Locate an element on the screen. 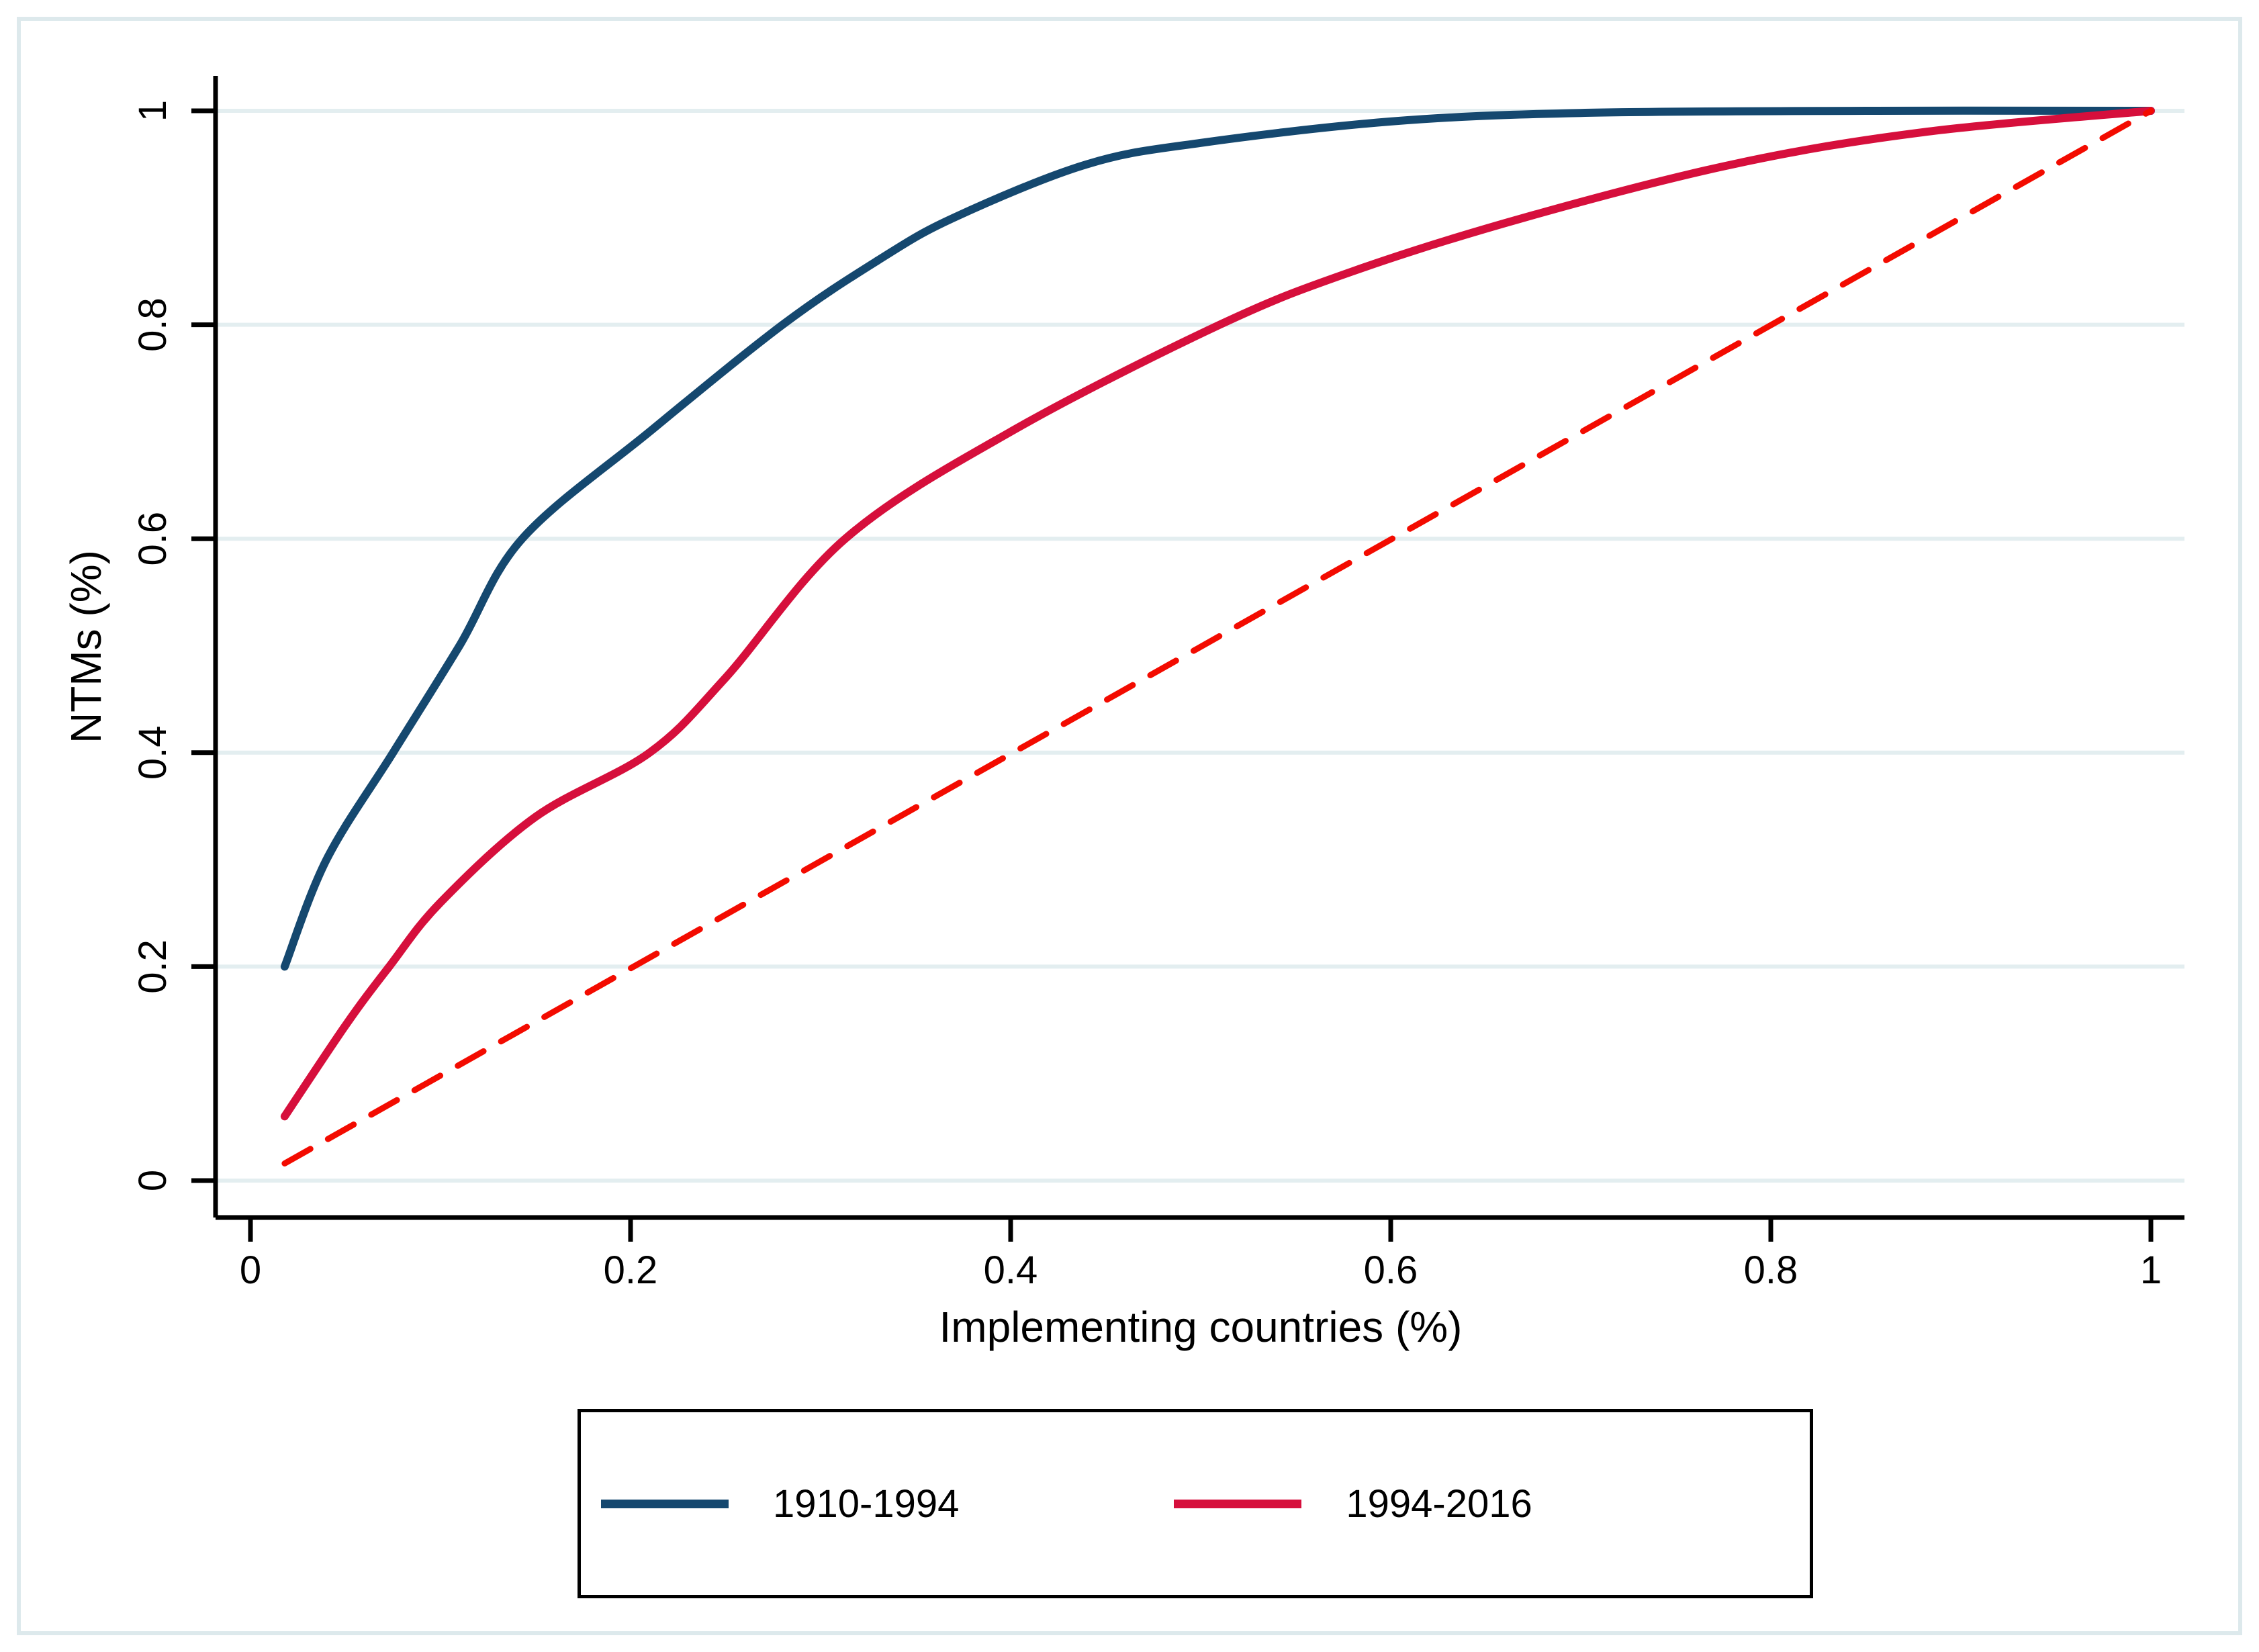 The image size is (2259, 1652). y-tick-label: 0.6 is located at coordinates (153, 539).